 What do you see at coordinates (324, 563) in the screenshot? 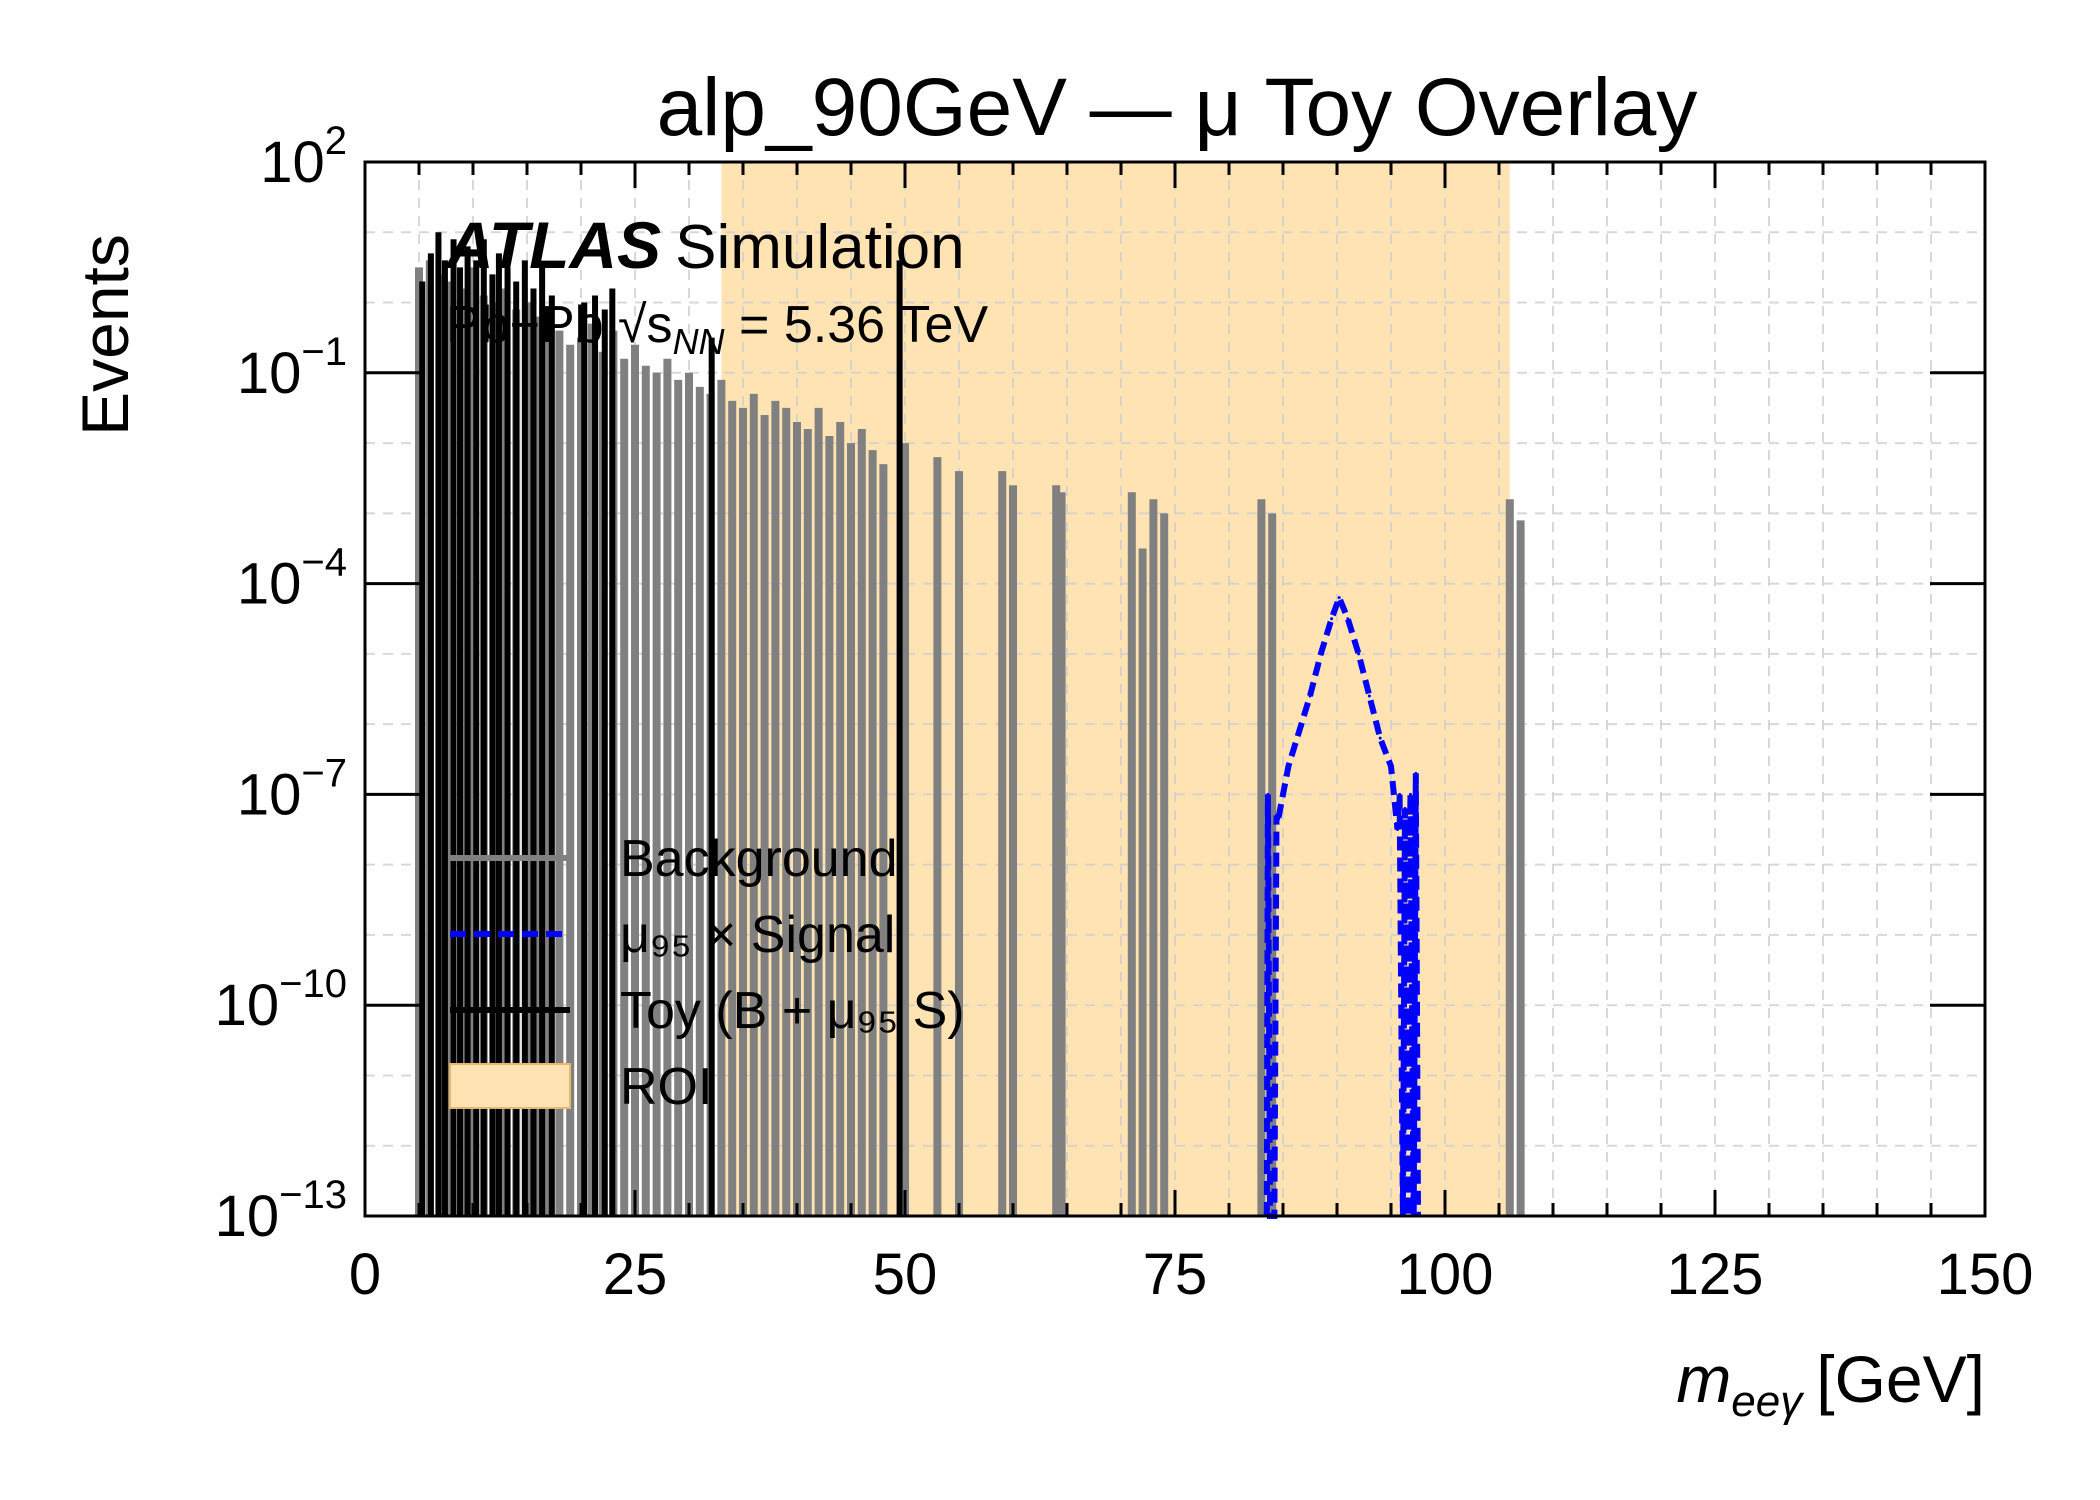
I see `y-tick-exp: −4` at bounding box center [324, 563].